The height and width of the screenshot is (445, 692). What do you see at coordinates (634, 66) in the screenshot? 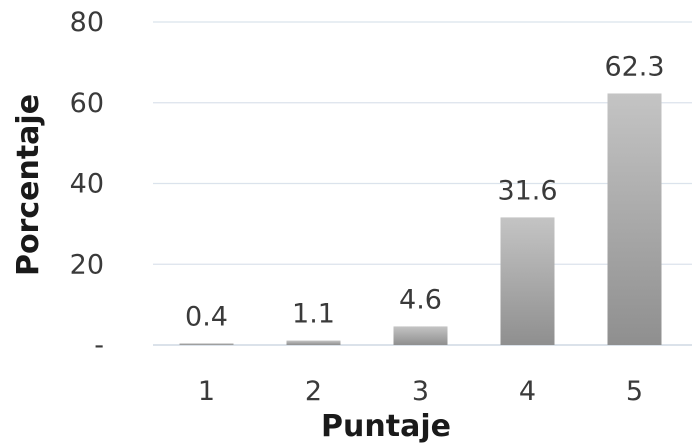
I see `data-label-5: 62.3` at bounding box center [634, 66].